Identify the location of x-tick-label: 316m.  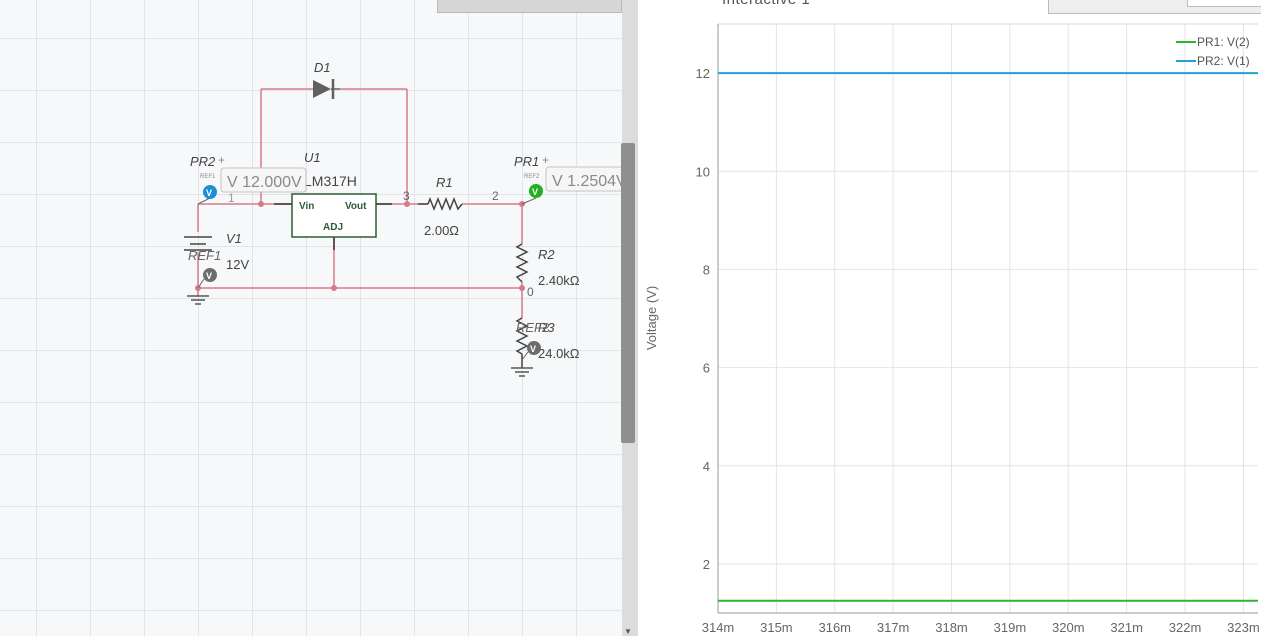
(834, 627).